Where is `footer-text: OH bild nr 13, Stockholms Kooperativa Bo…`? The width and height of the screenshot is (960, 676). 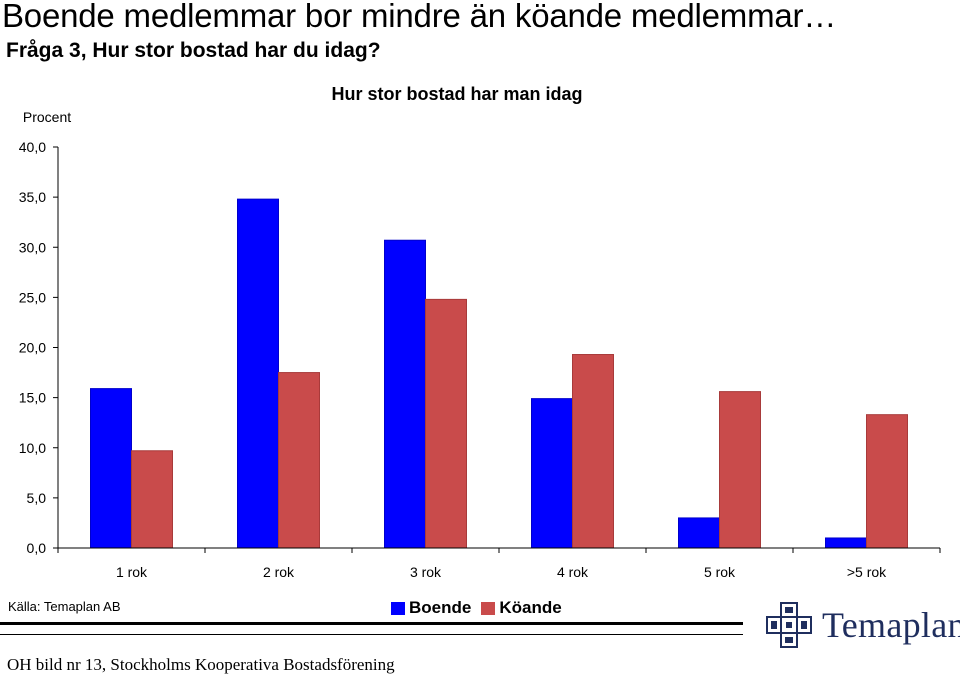 footer-text: OH bild nr 13, Stockholms Kooperativa Bo… is located at coordinates (201, 664).